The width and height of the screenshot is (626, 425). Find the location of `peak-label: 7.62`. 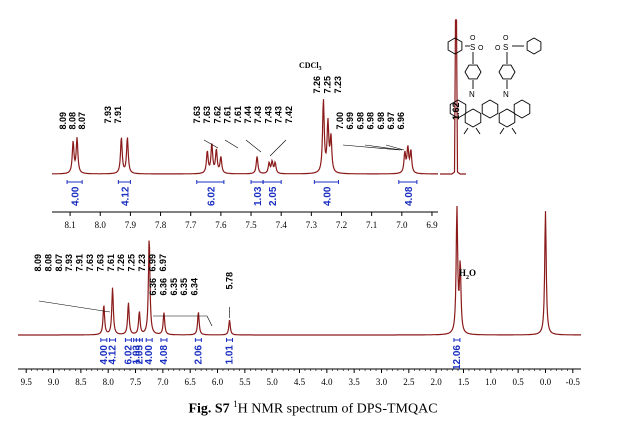

peak-label: 7.62 is located at coordinates (217, 115).